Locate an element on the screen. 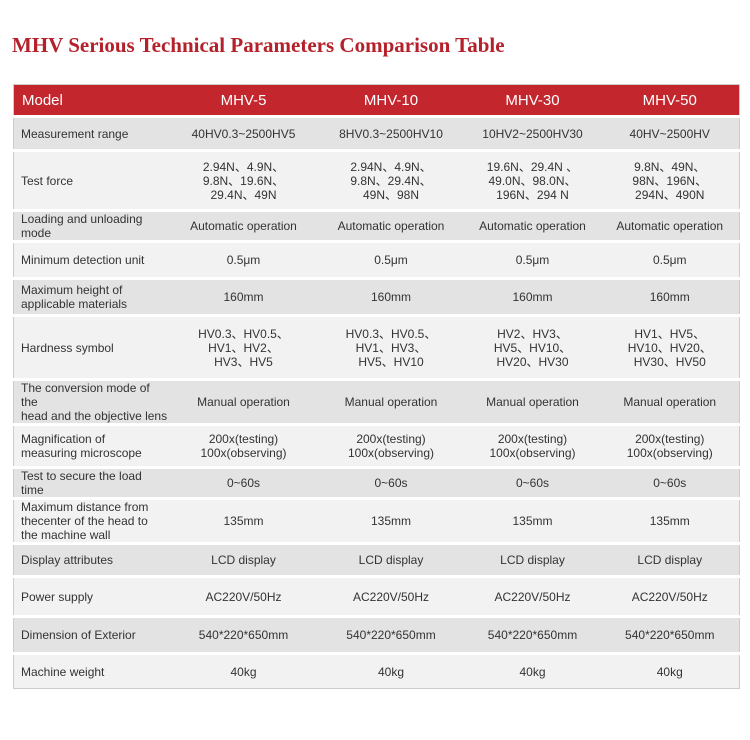 This screenshot has width=750, height=740. cell-line: HV20、HV30 is located at coordinates (532, 361).